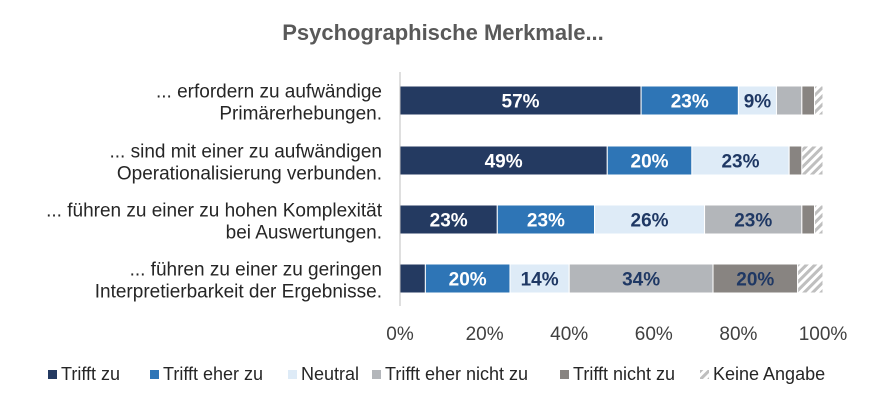  What do you see at coordinates (213, 374) in the screenshot?
I see `legend-label: Trifft eher zu` at bounding box center [213, 374].